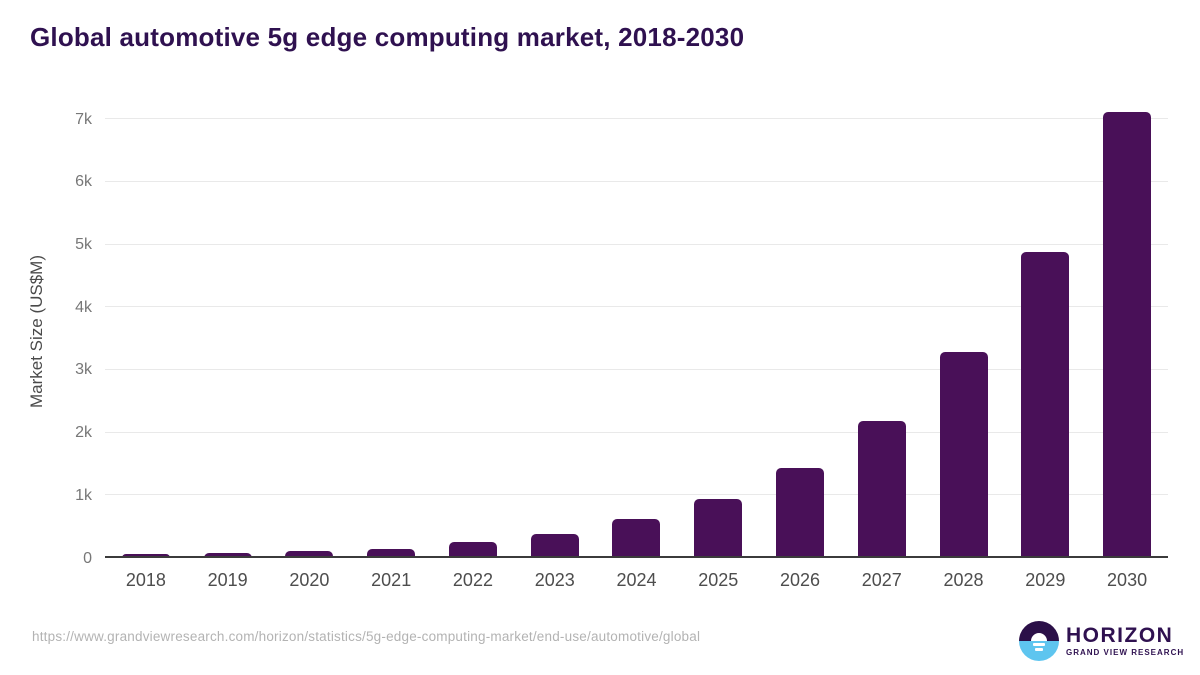 This screenshot has height=675, width=1200. What do you see at coordinates (636, 538) in the screenshot?
I see `bar-2024` at bounding box center [636, 538].